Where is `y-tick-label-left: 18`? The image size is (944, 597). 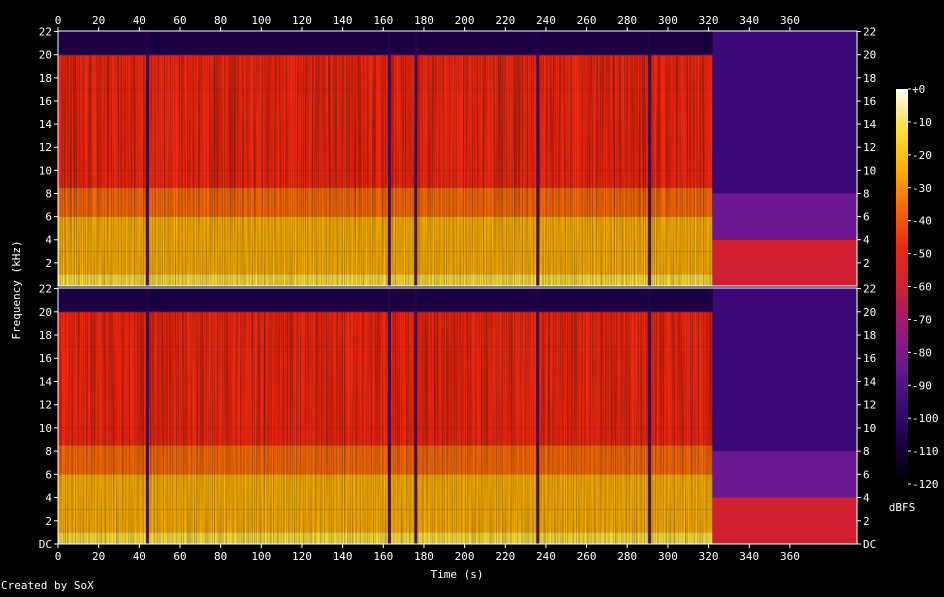
y-tick-label-left: 18 is located at coordinates (45, 335).